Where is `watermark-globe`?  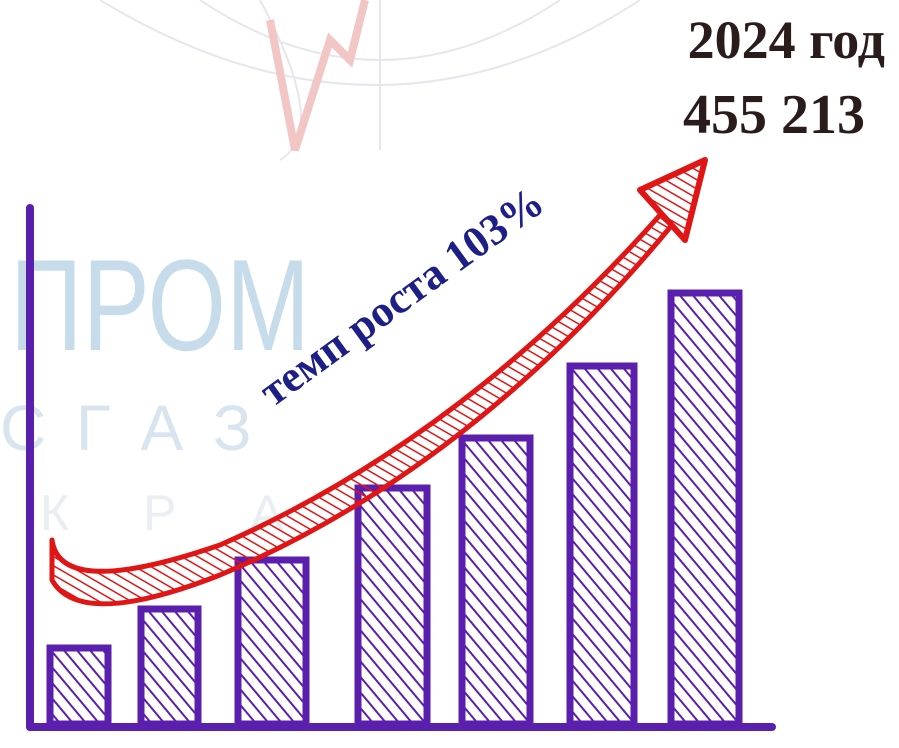 watermark-globe is located at coordinates (370, 80).